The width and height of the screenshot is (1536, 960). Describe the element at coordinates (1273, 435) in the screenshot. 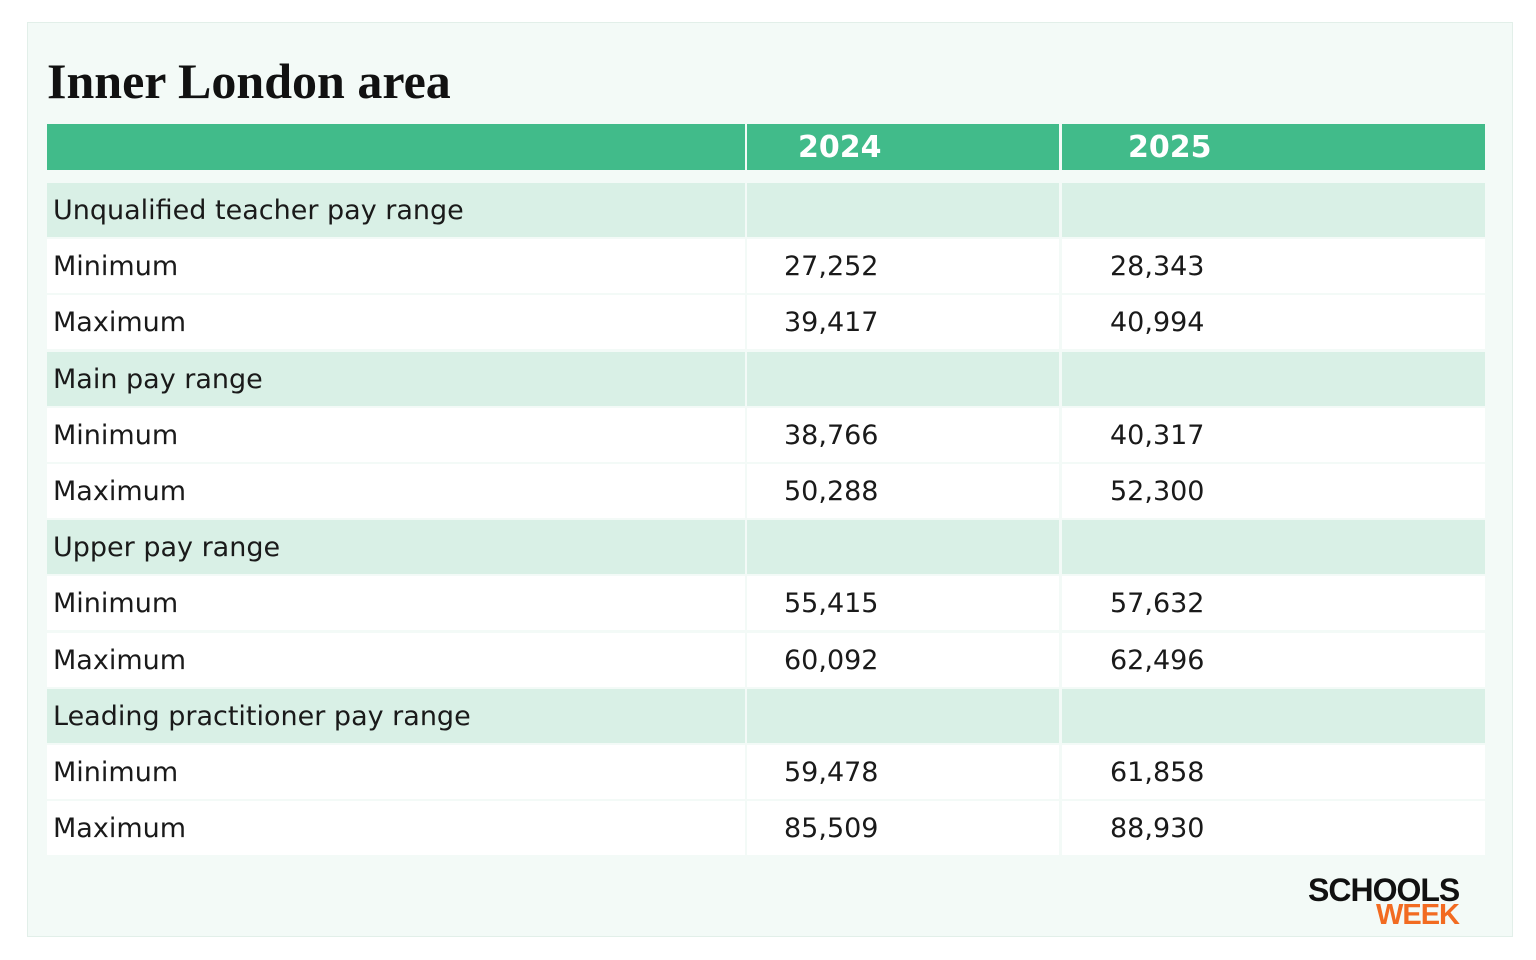

I see `value-cell: 40,317` at that location.